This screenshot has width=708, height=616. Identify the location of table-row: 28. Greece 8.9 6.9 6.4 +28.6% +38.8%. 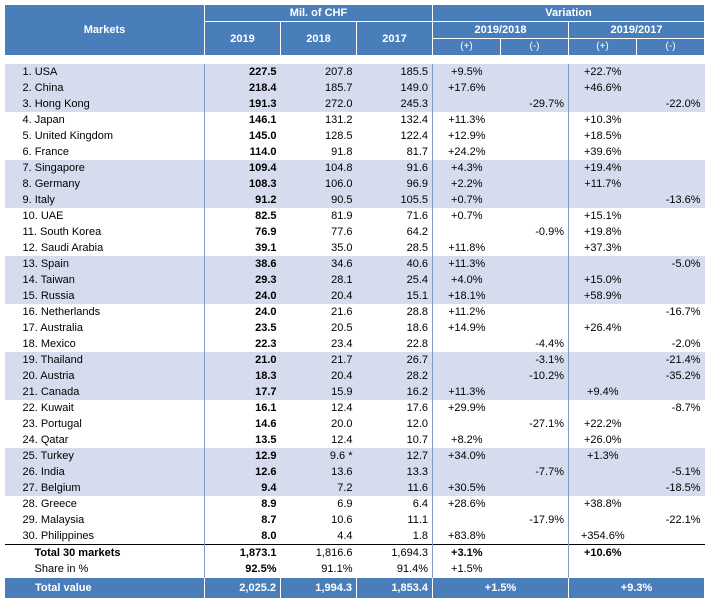
(354, 504).